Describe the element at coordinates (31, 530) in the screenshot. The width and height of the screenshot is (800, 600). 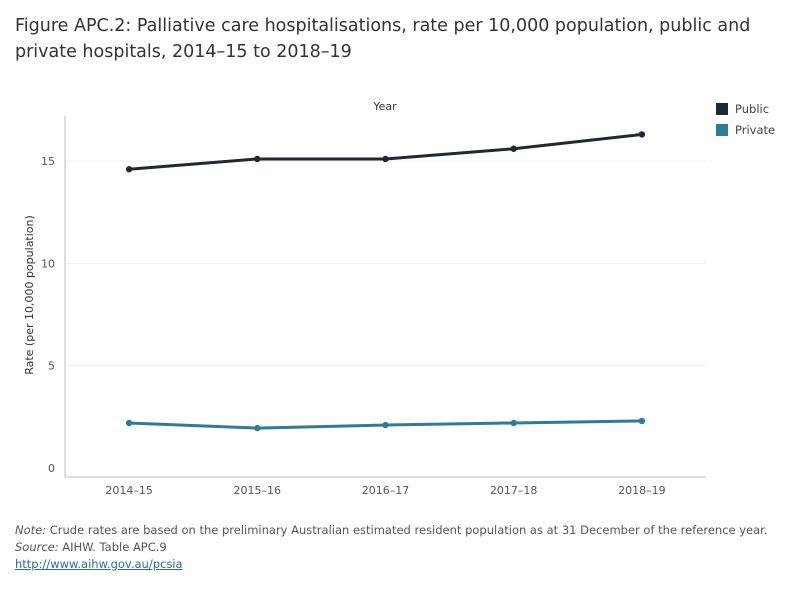
I see `note-label: Note:` at that location.